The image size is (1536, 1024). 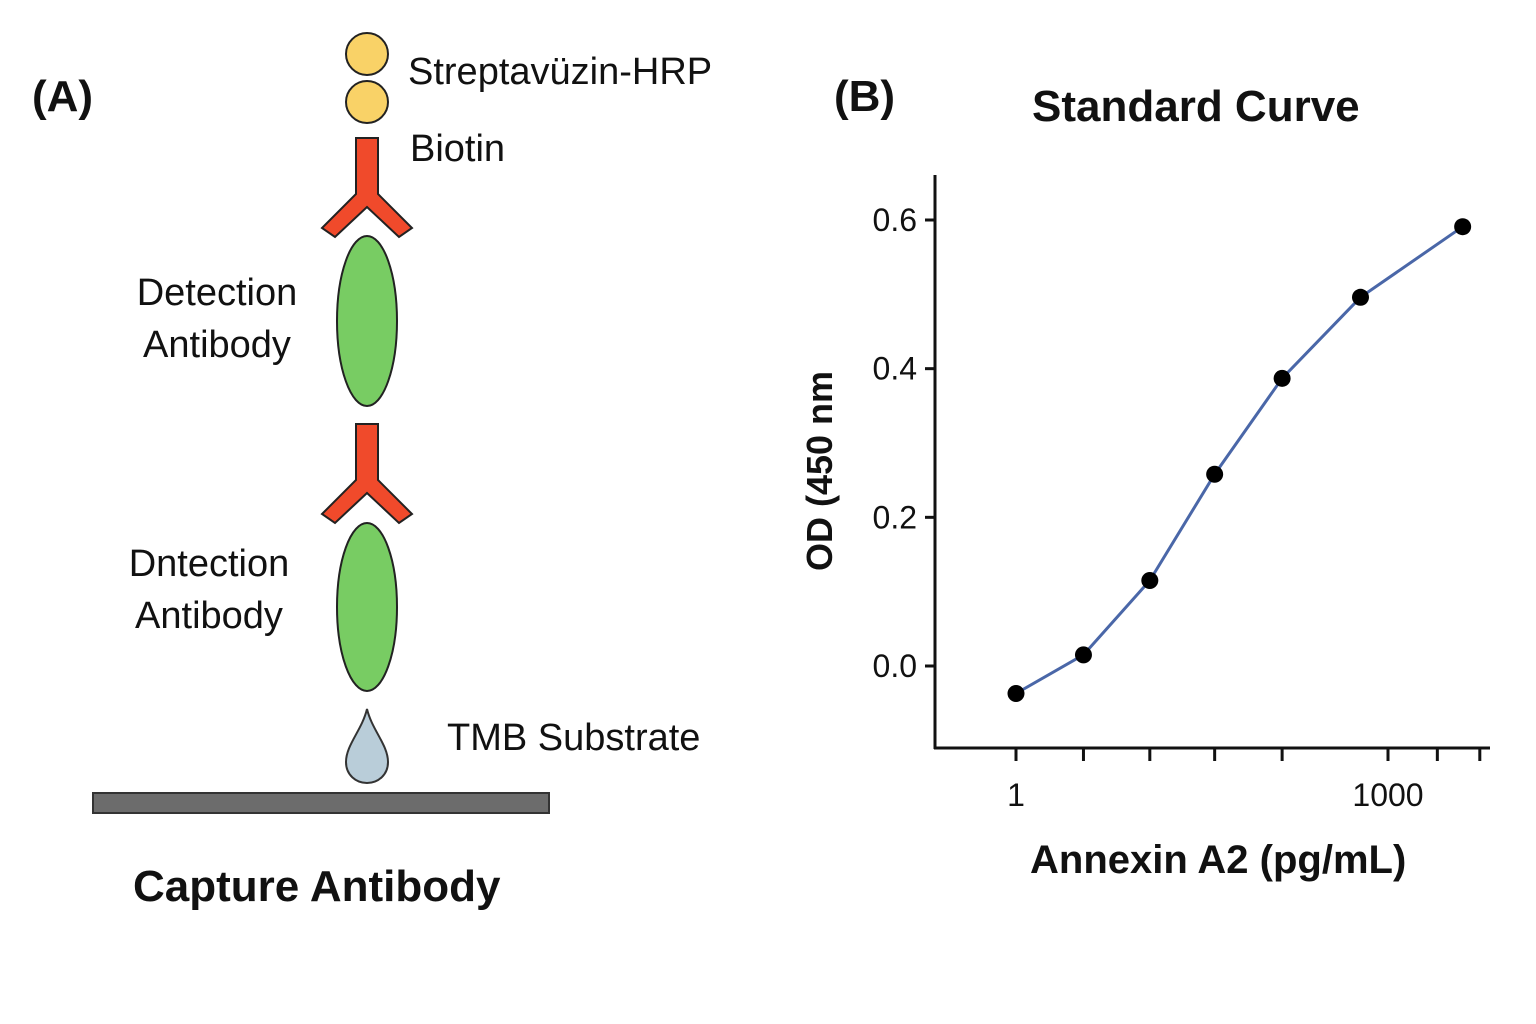 I want to click on tmb-drop-icon, so click(x=367, y=746).